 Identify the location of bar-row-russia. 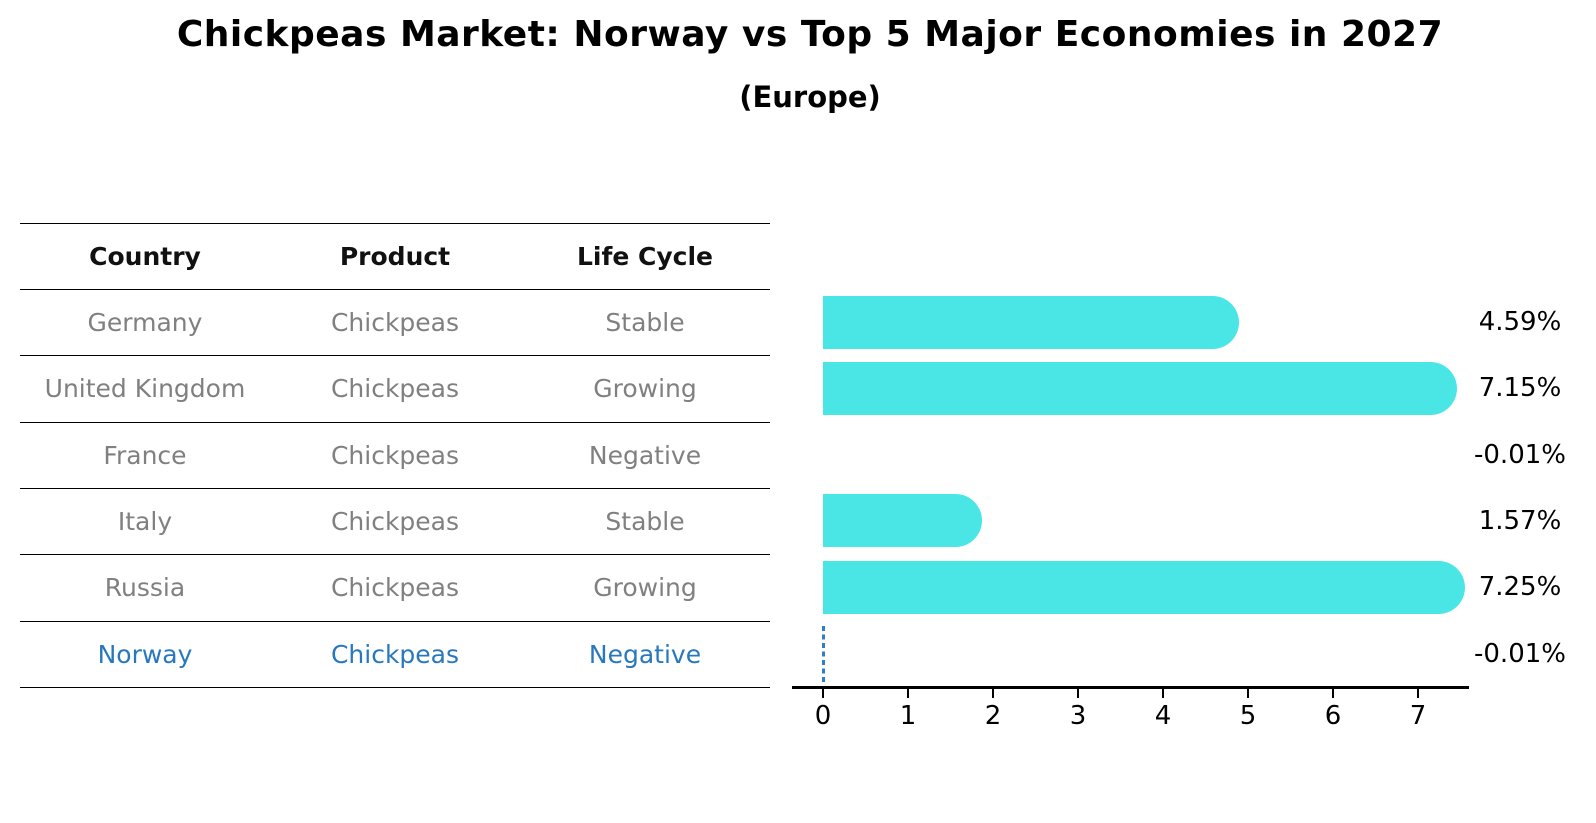
(1153, 587).